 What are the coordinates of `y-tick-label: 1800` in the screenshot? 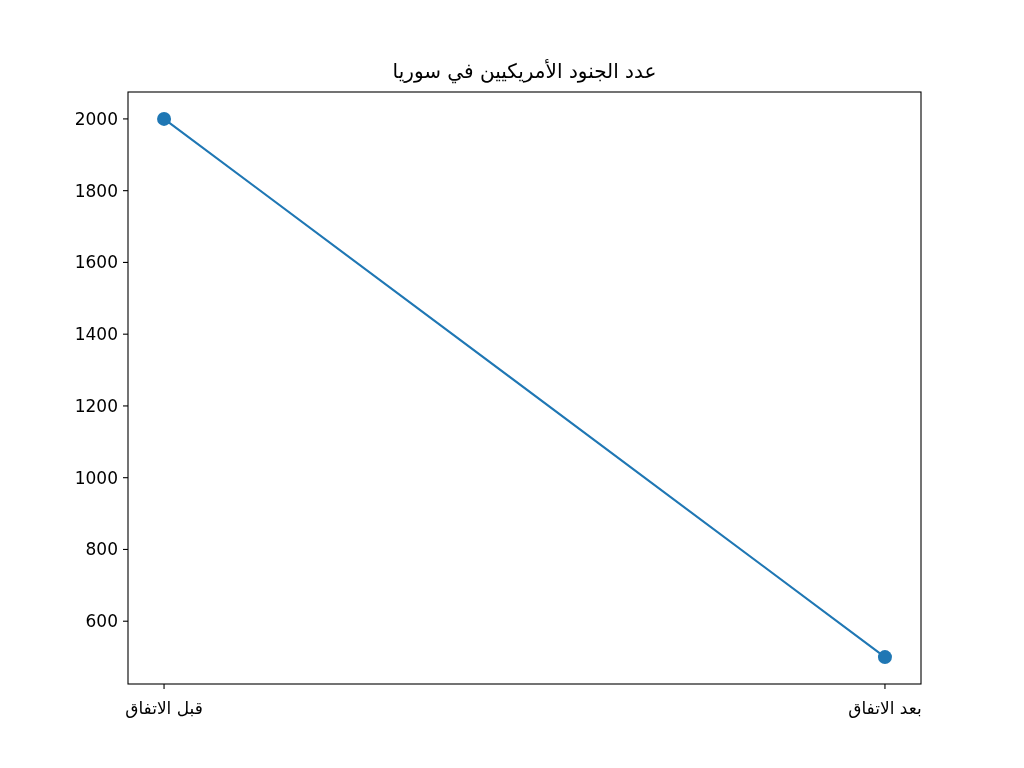 It's located at (96, 190).